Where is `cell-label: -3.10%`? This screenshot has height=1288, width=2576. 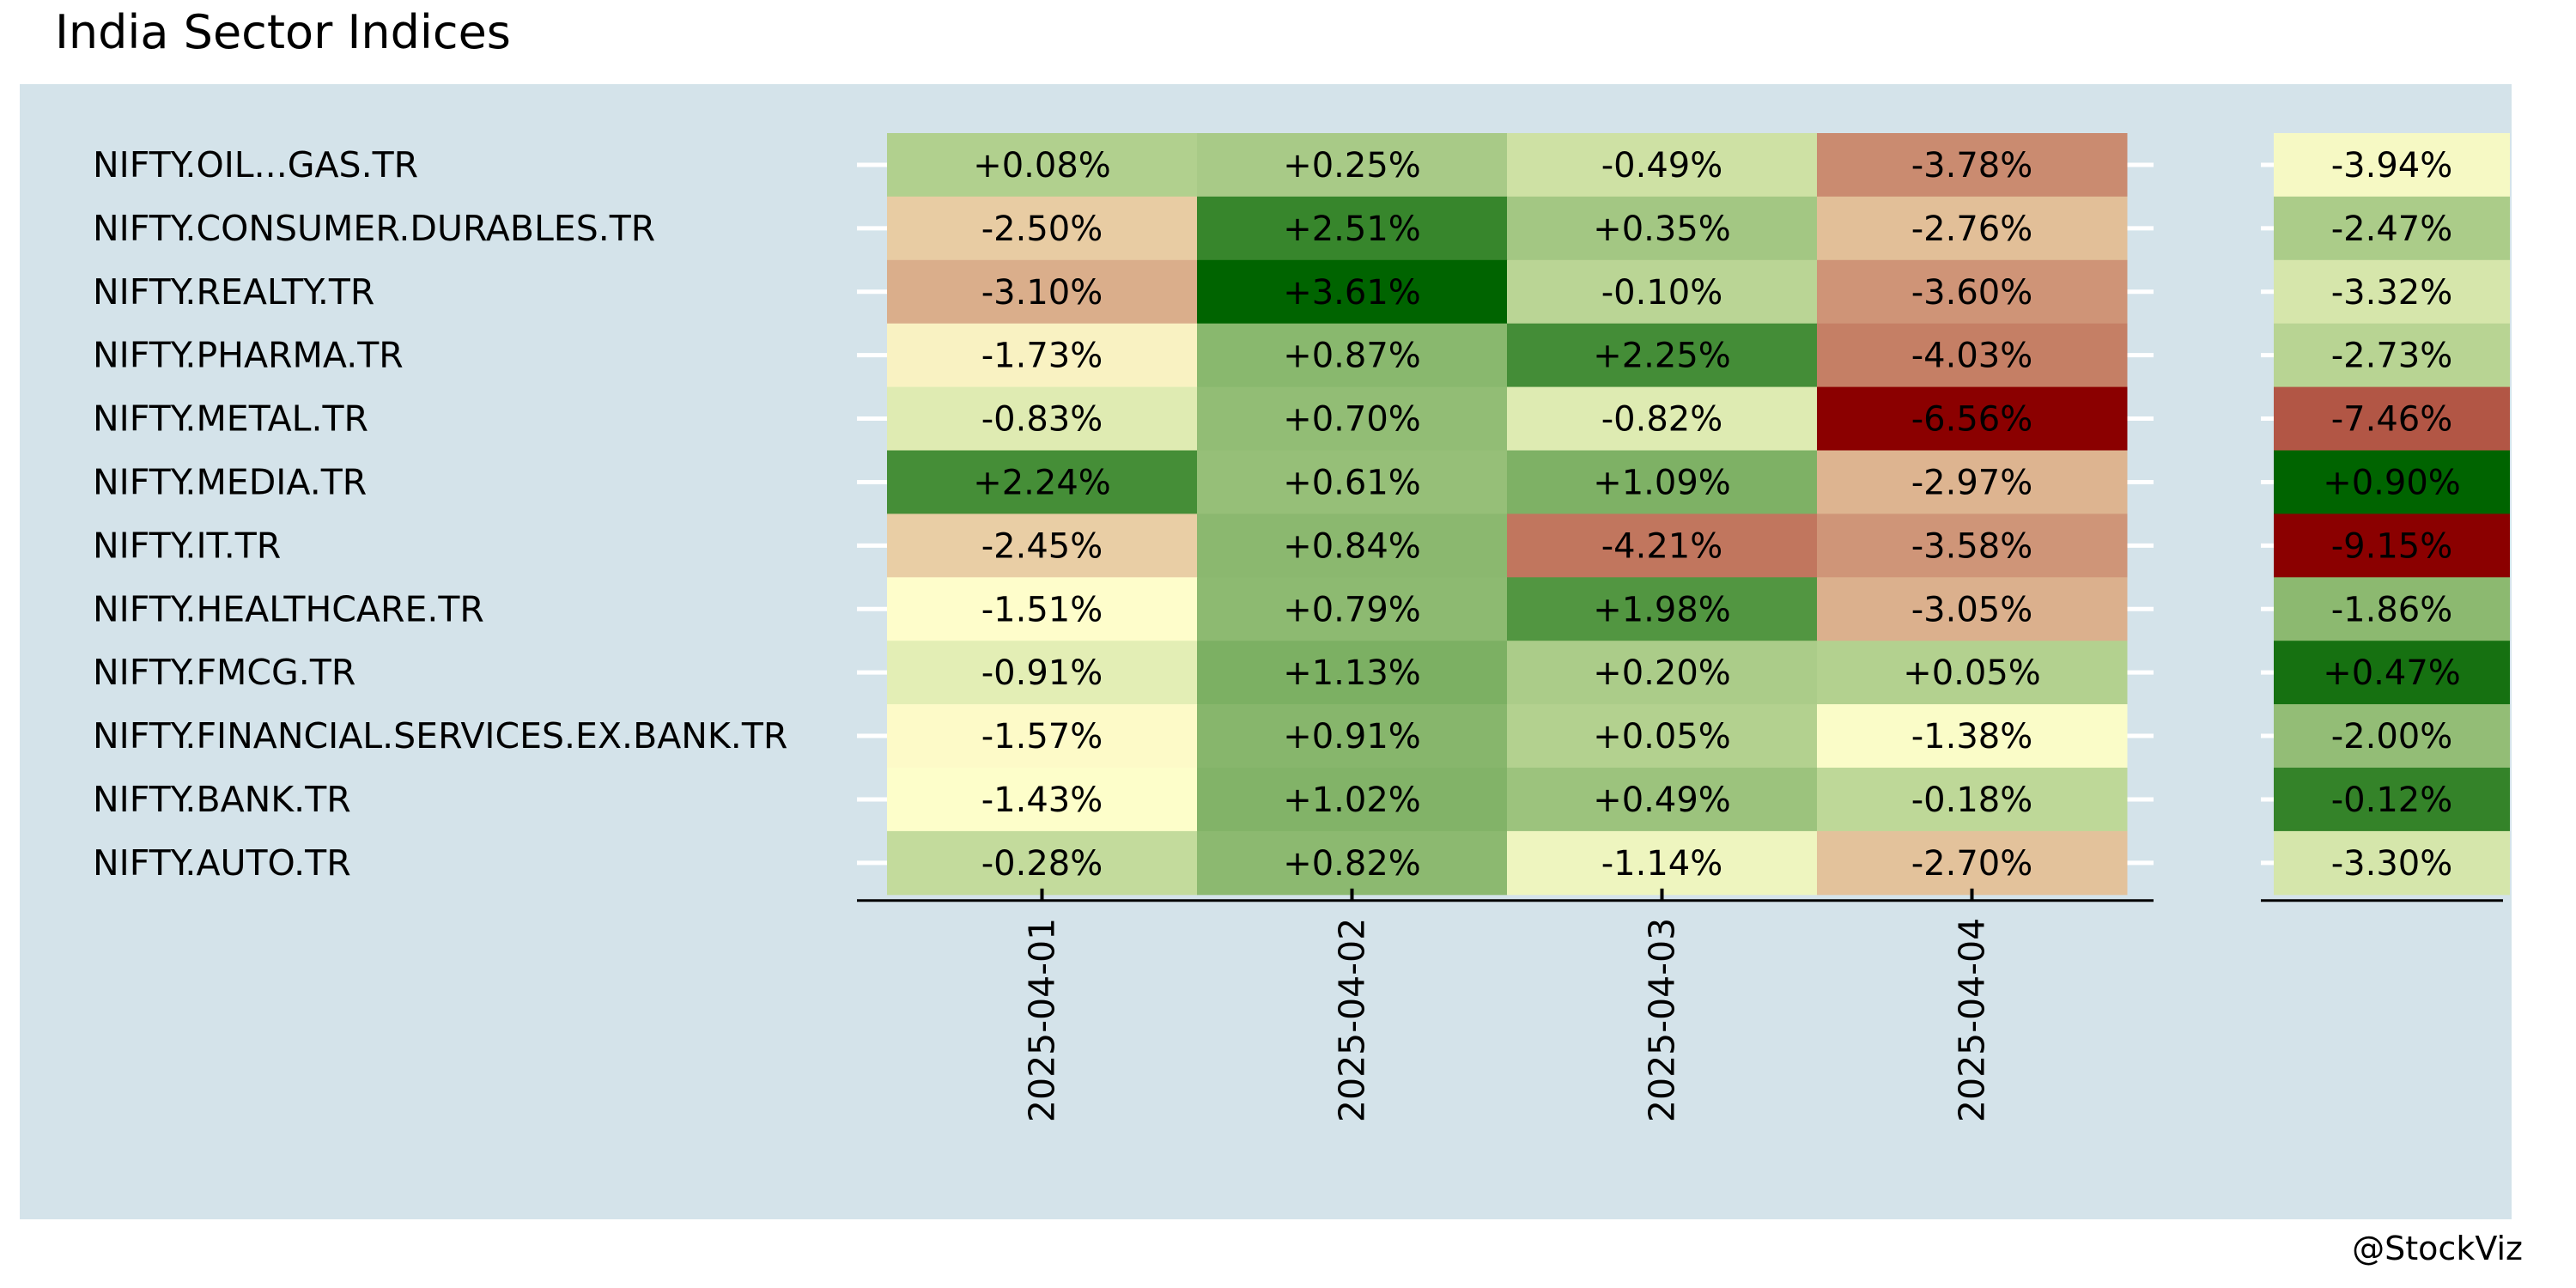 cell-label: -3.10% is located at coordinates (1042, 293).